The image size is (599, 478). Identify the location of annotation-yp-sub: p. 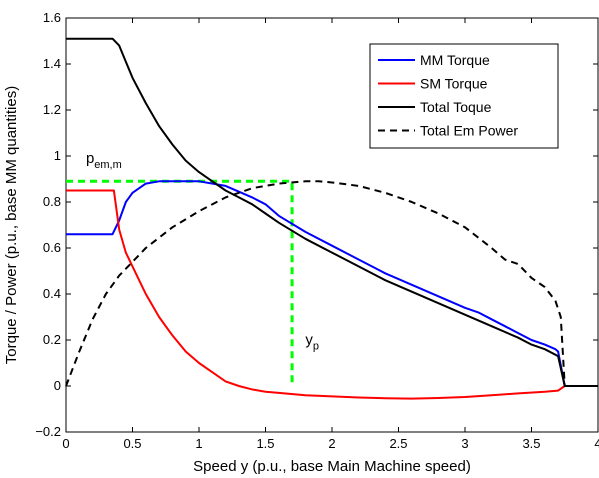
(316, 347).